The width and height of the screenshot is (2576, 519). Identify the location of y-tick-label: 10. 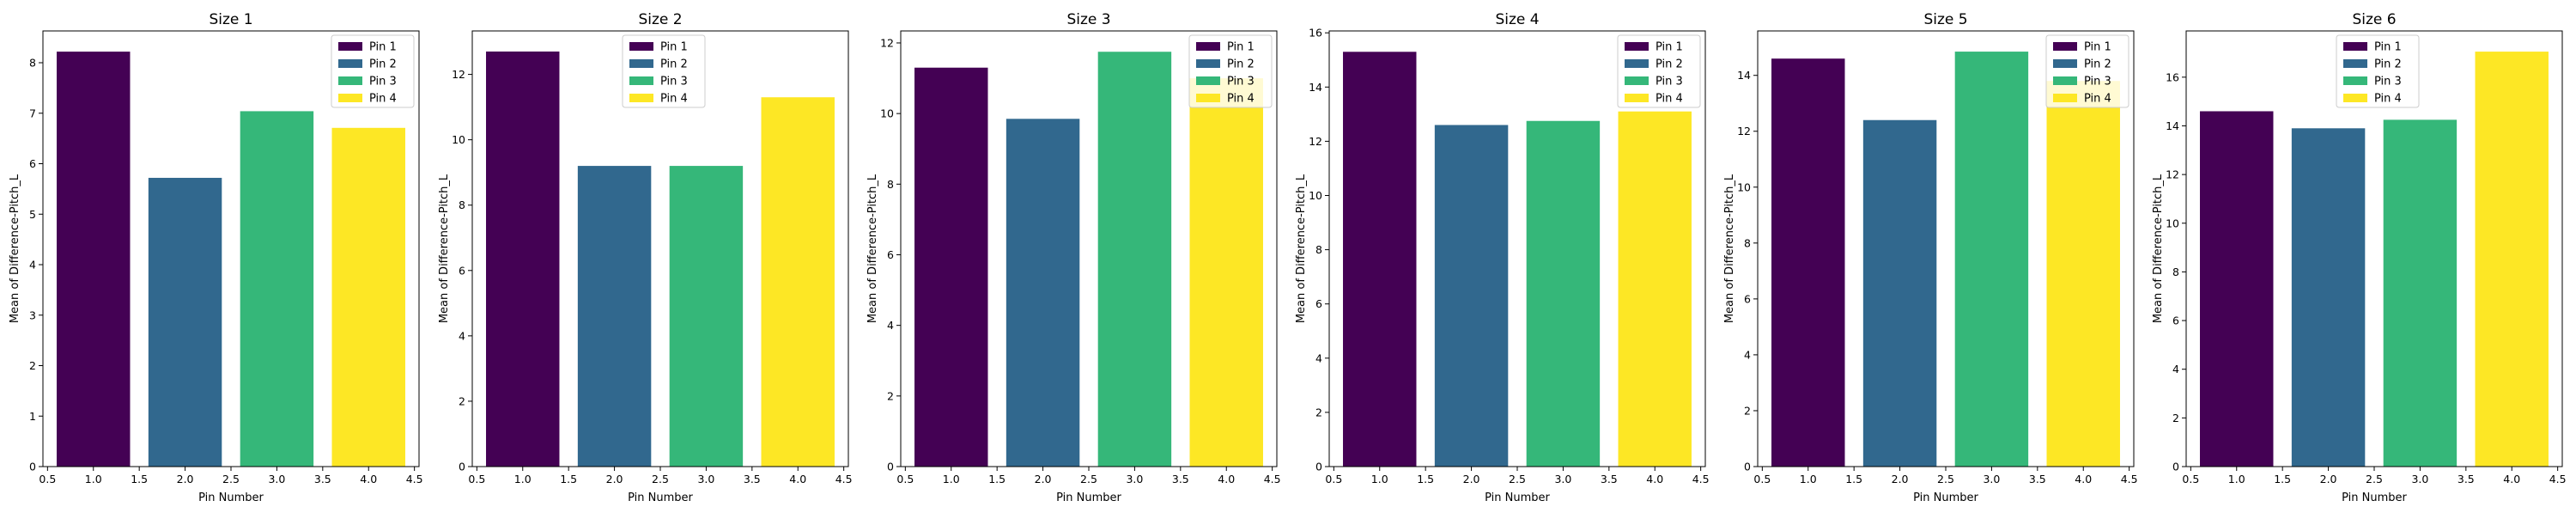
(2172, 223).